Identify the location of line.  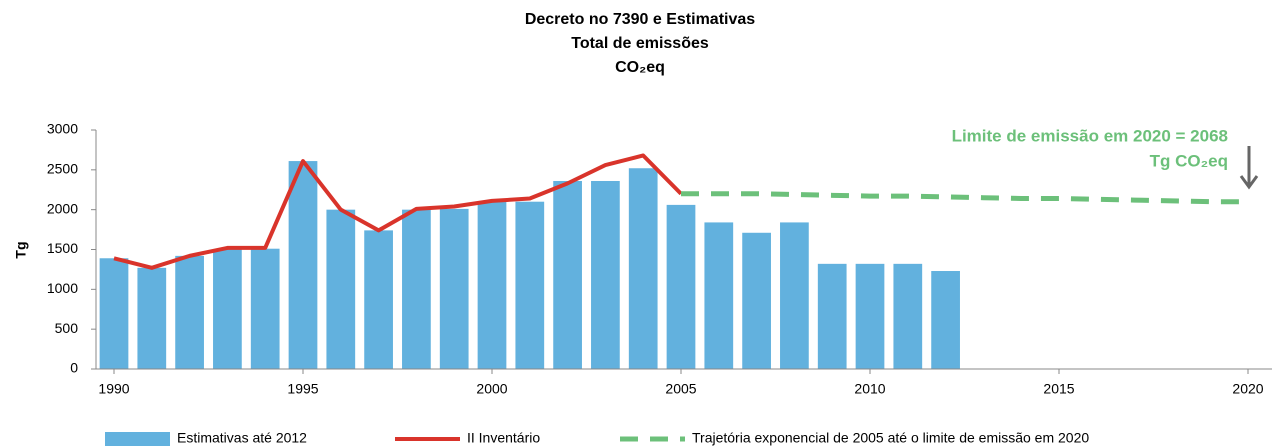
(398, 211).